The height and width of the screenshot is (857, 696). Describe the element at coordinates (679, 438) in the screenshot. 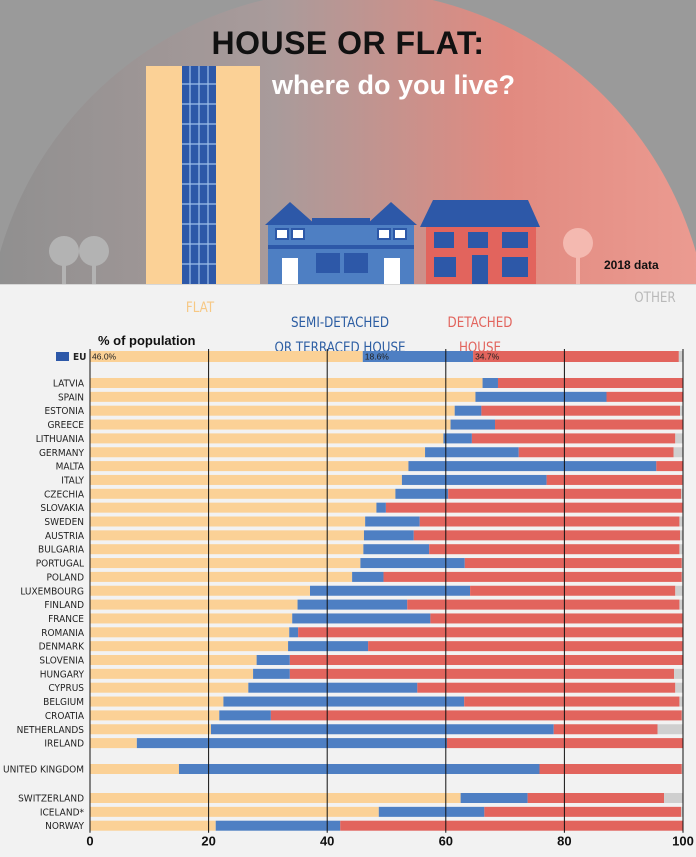

I see `country-lithuania-other-bar` at that location.